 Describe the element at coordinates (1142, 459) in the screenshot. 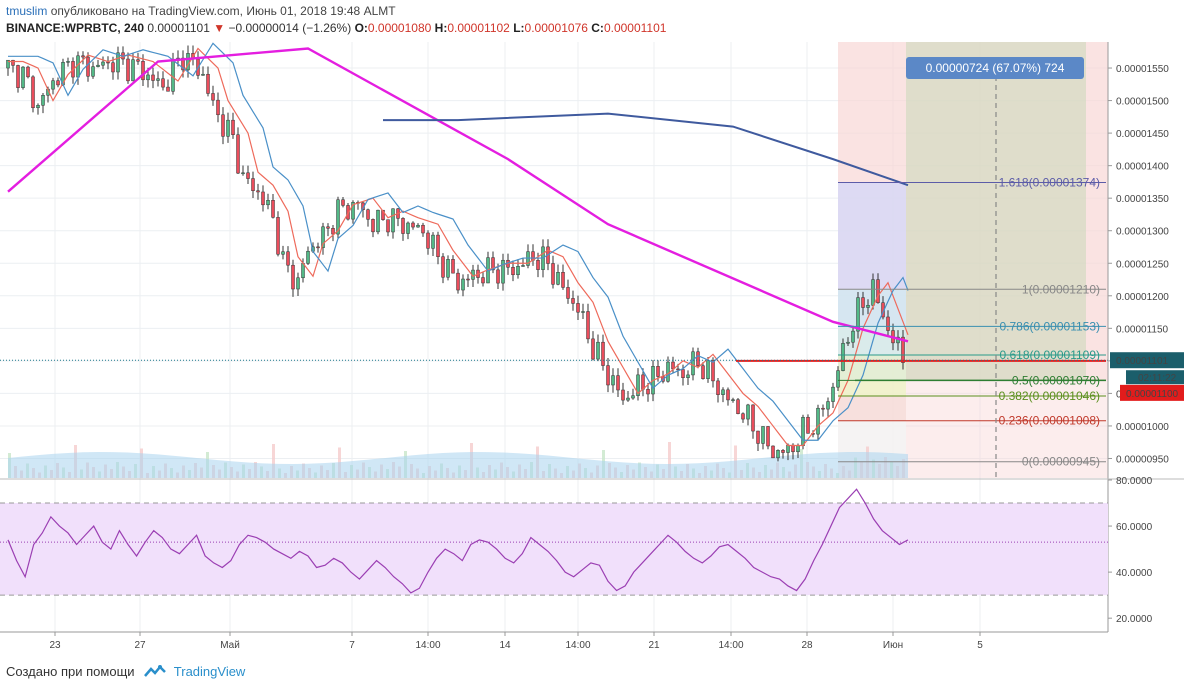

I see `price-tick-label: 0.00000950` at that location.